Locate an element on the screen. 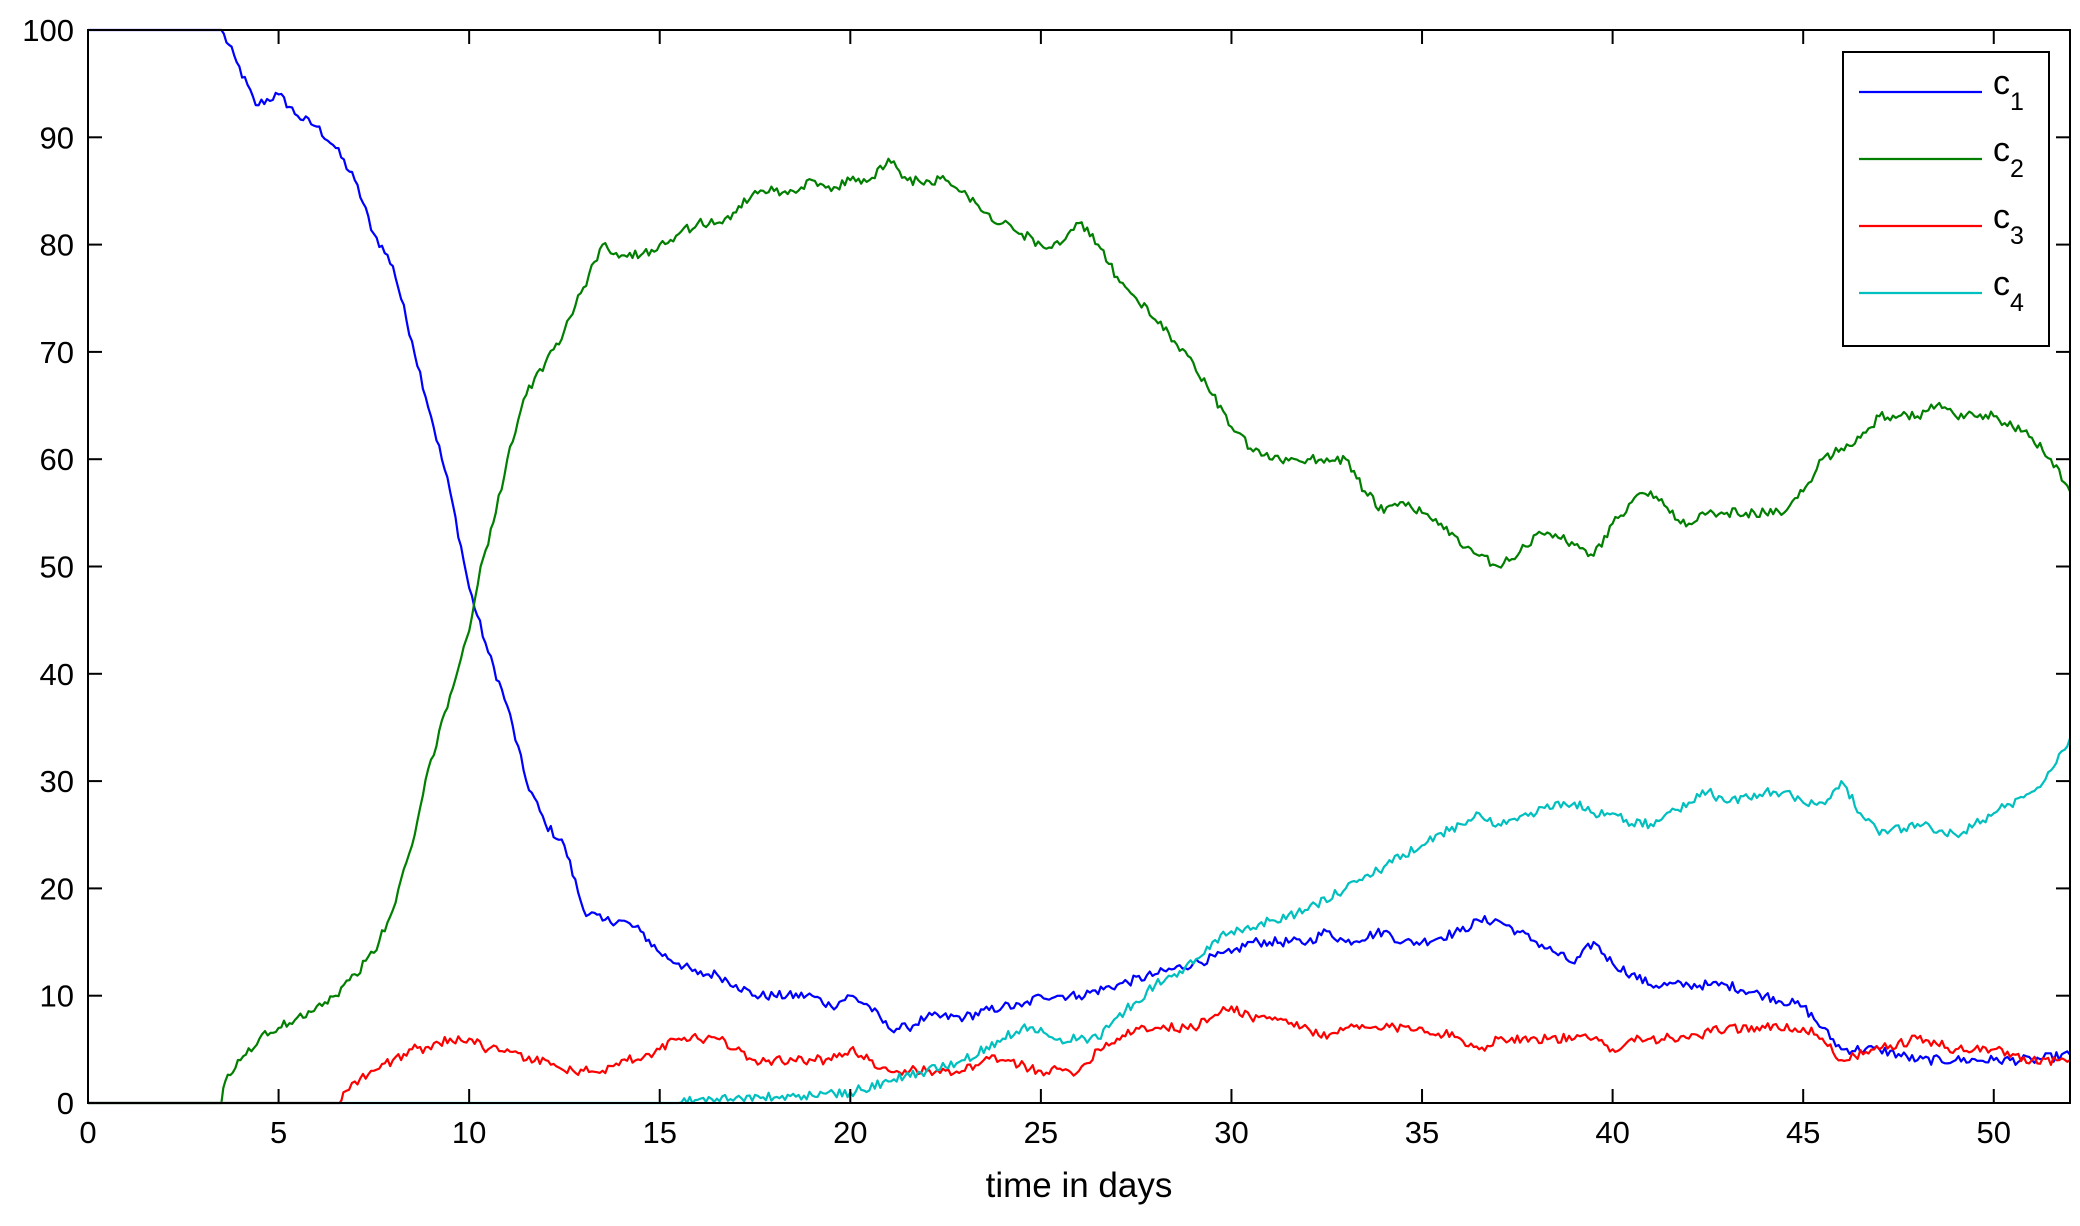  y-tick-label: 0 is located at coordinates (65, 1103).